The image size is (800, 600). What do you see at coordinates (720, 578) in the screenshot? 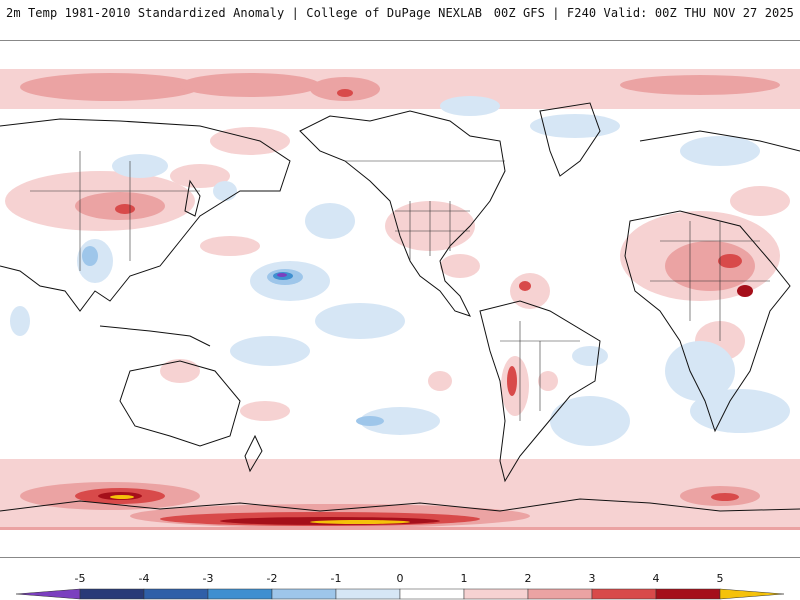
I see `legend-tick-p5: 5` at bounding box center [720, 578].